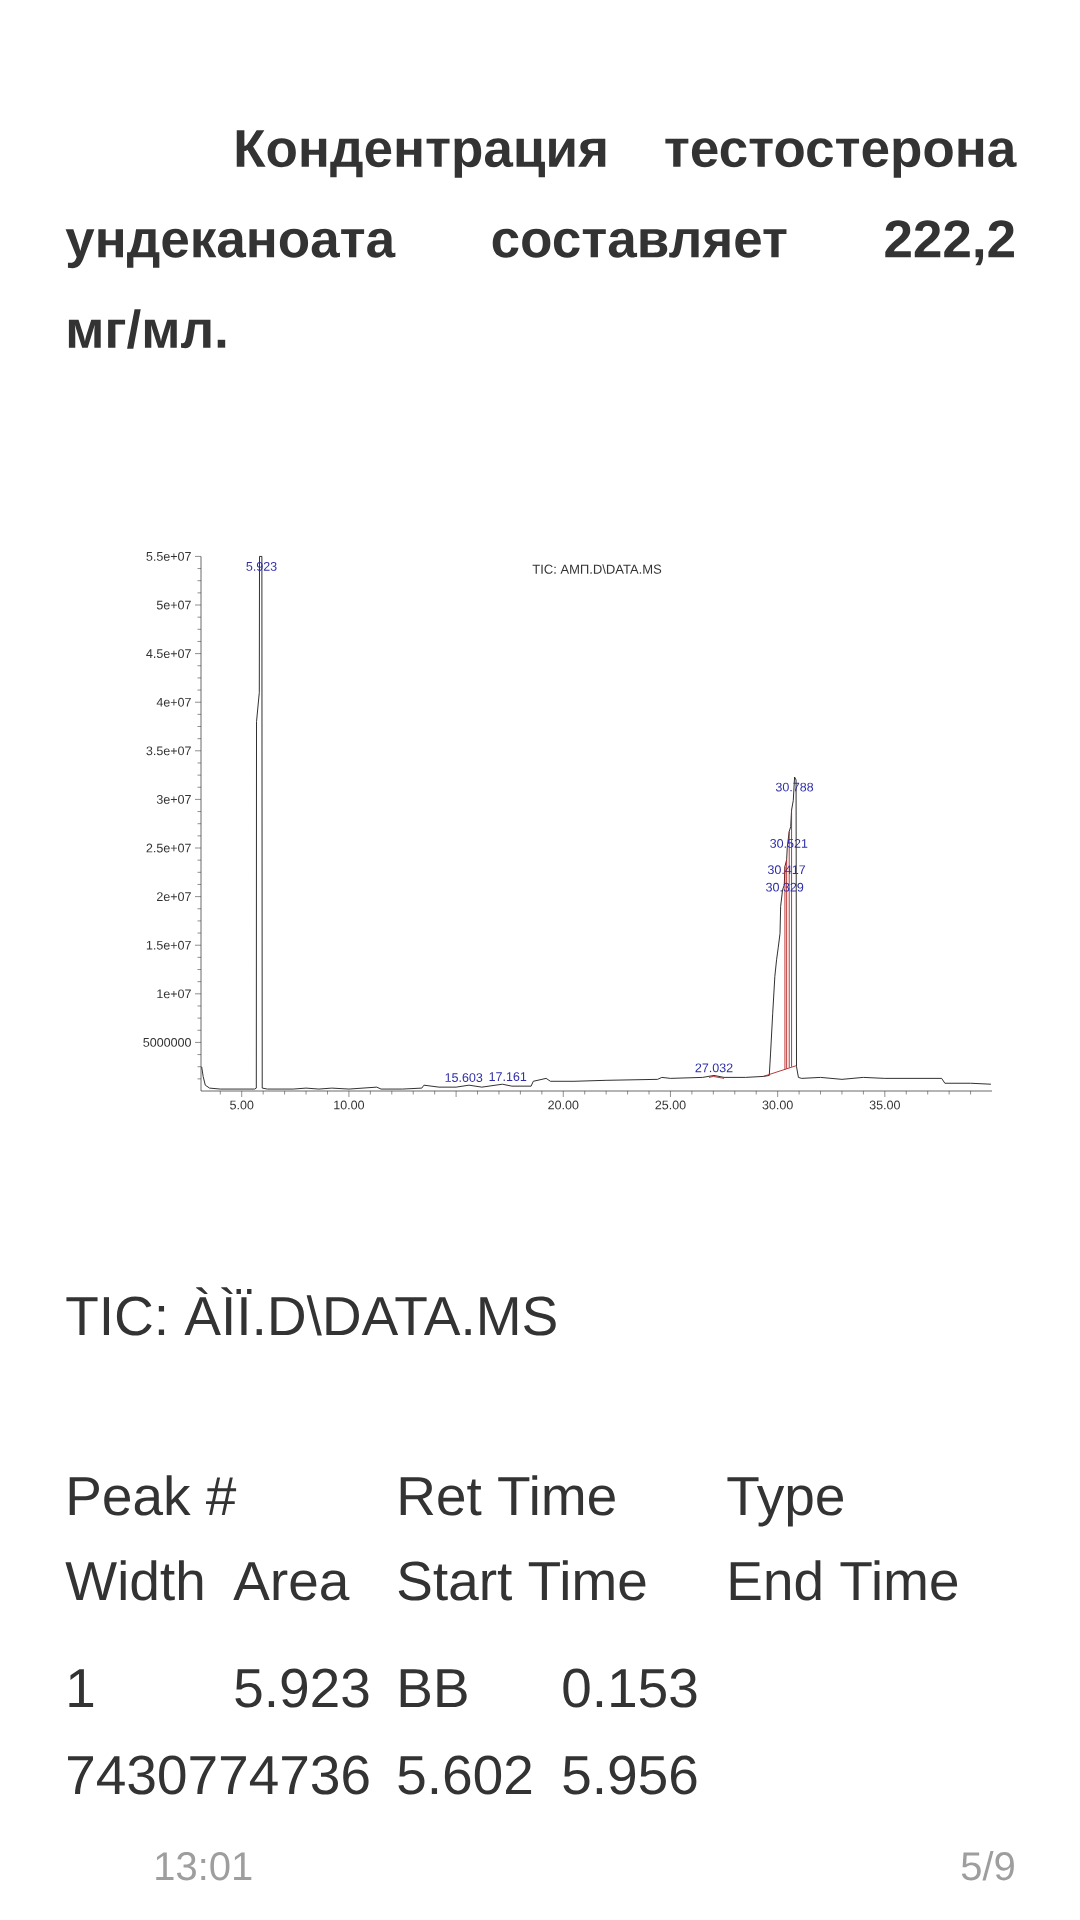 This screenshot has width=1080, height=1920. I want to click on x-tick-label: 35.00, so click(884, 1105).